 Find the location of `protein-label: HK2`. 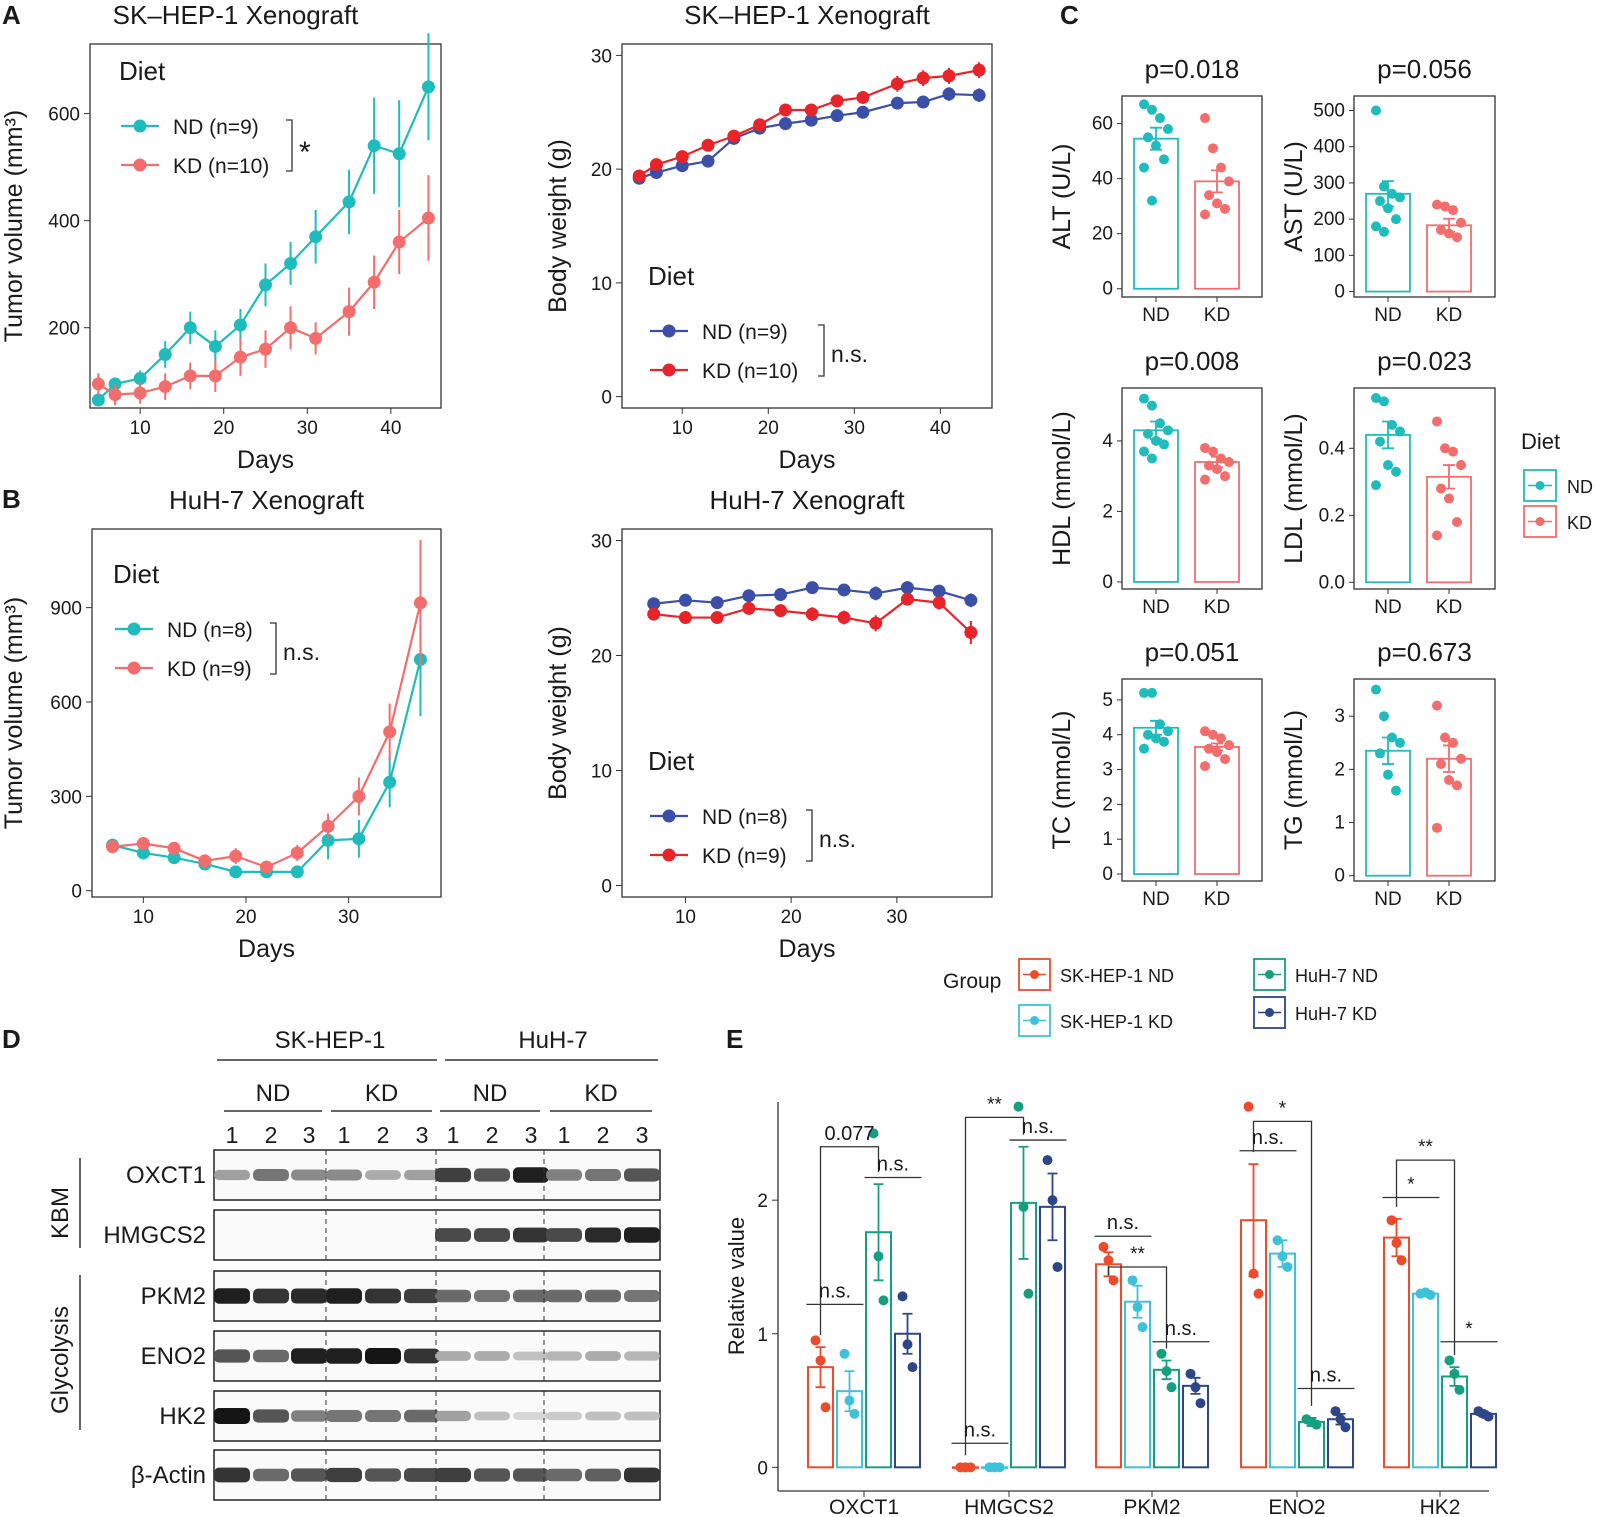

protein-label: HK2 is located at coordinates (182, 1416).